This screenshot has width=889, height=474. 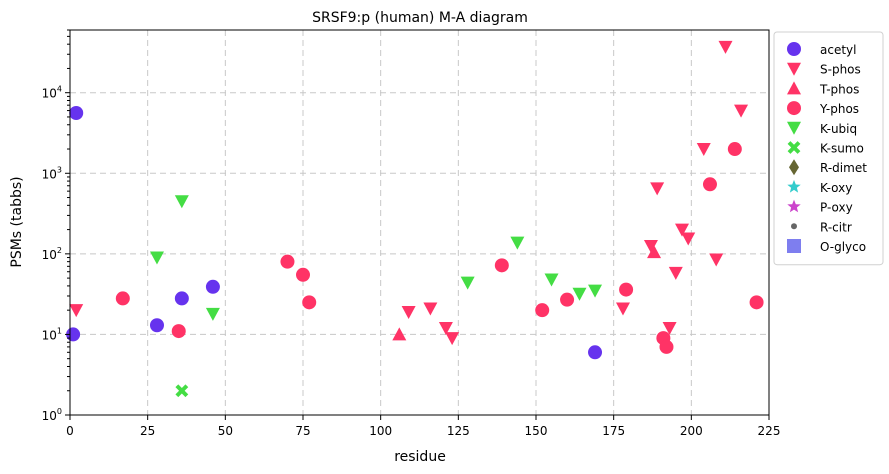 I want to click on point-k-sumo, so click(x=182, y=391).